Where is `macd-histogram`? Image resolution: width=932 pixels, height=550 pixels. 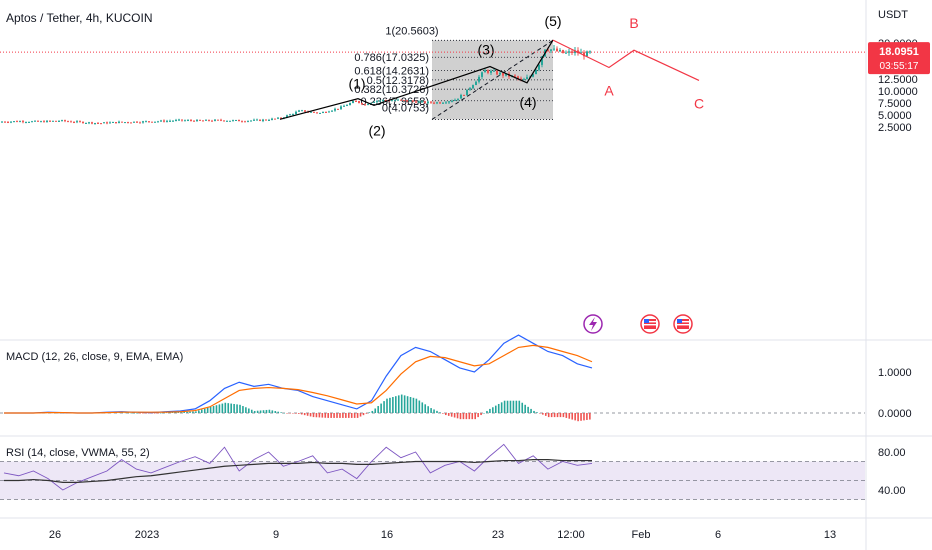 macd-histogram is located at coordinates (297, 408).